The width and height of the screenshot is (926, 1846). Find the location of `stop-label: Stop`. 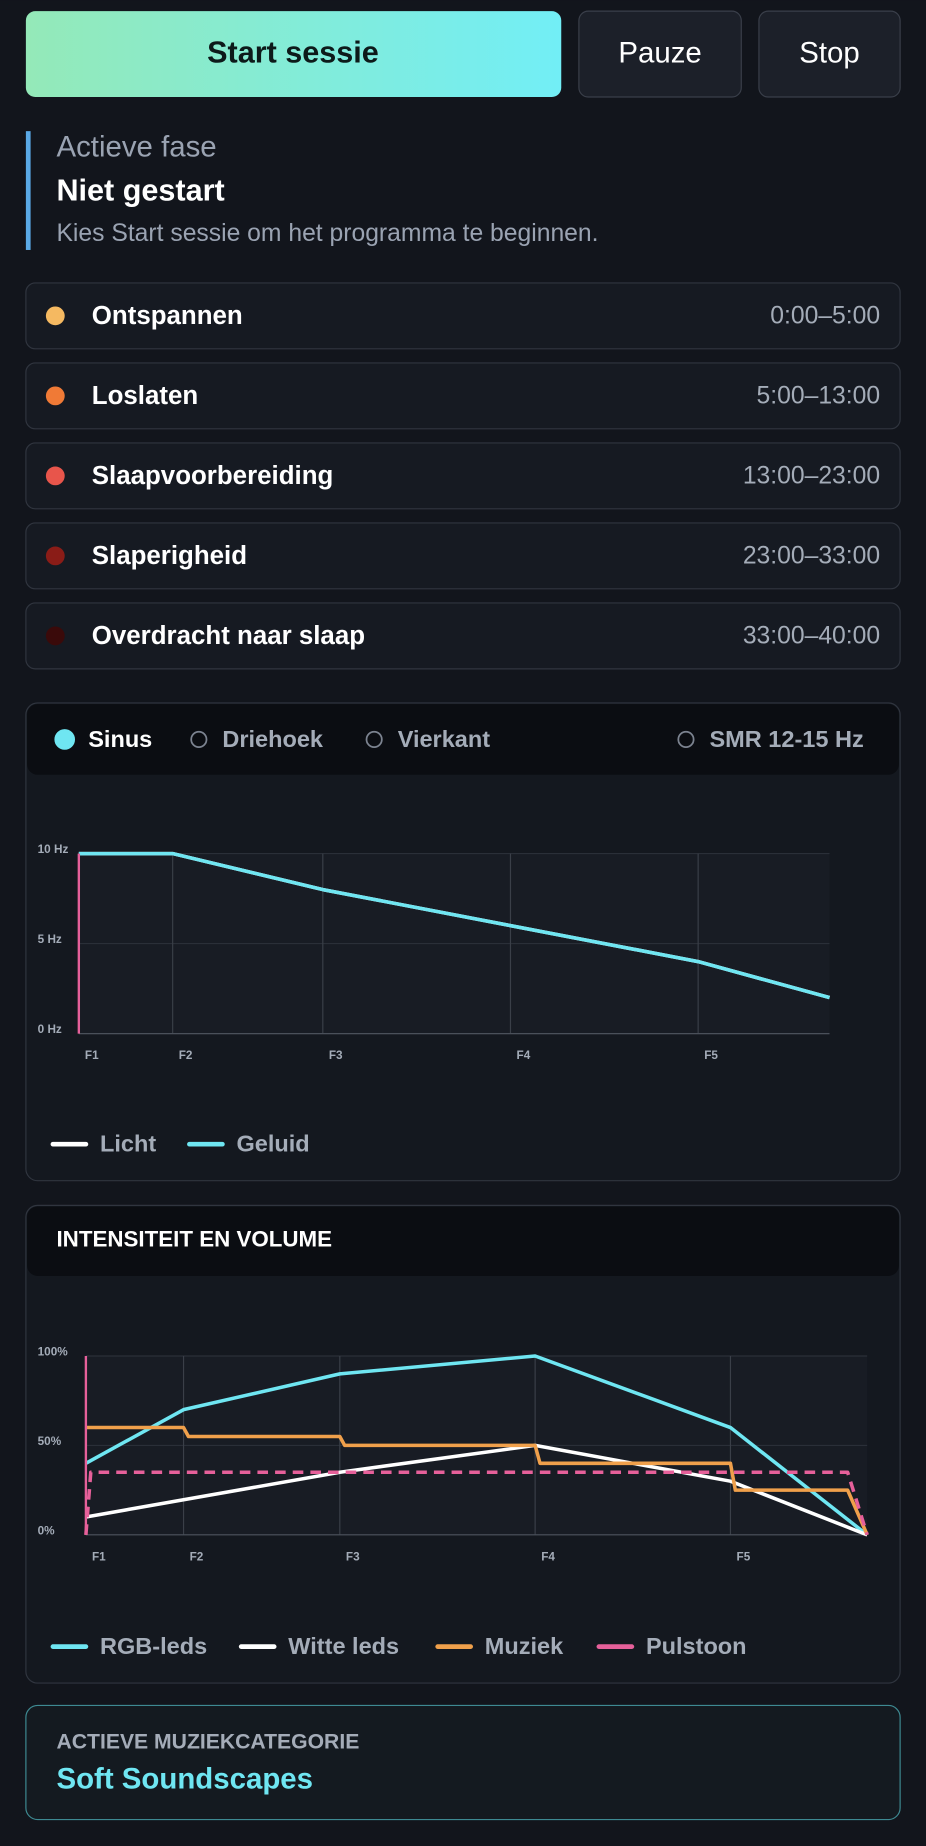

stop-label: Stop is located at coordinates (829, 52).